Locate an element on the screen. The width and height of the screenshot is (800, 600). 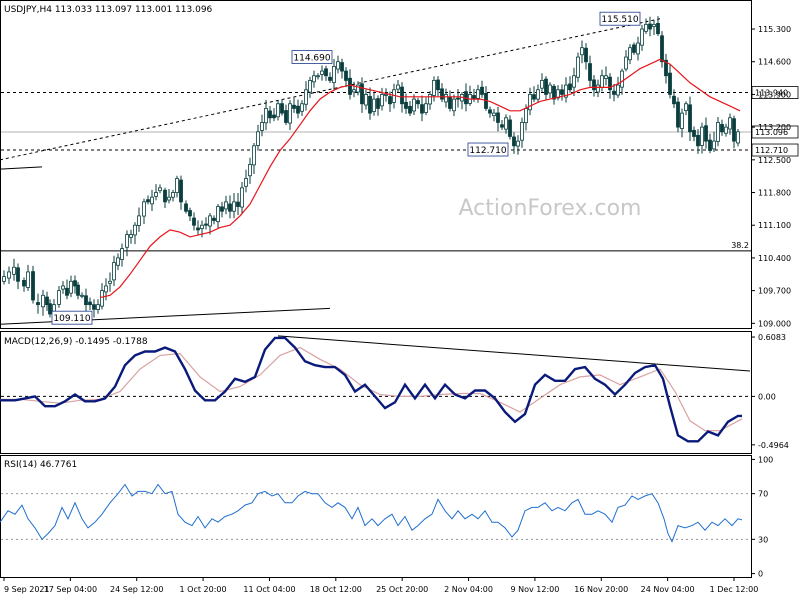
rsi-line is located at coordinates (371, 513).